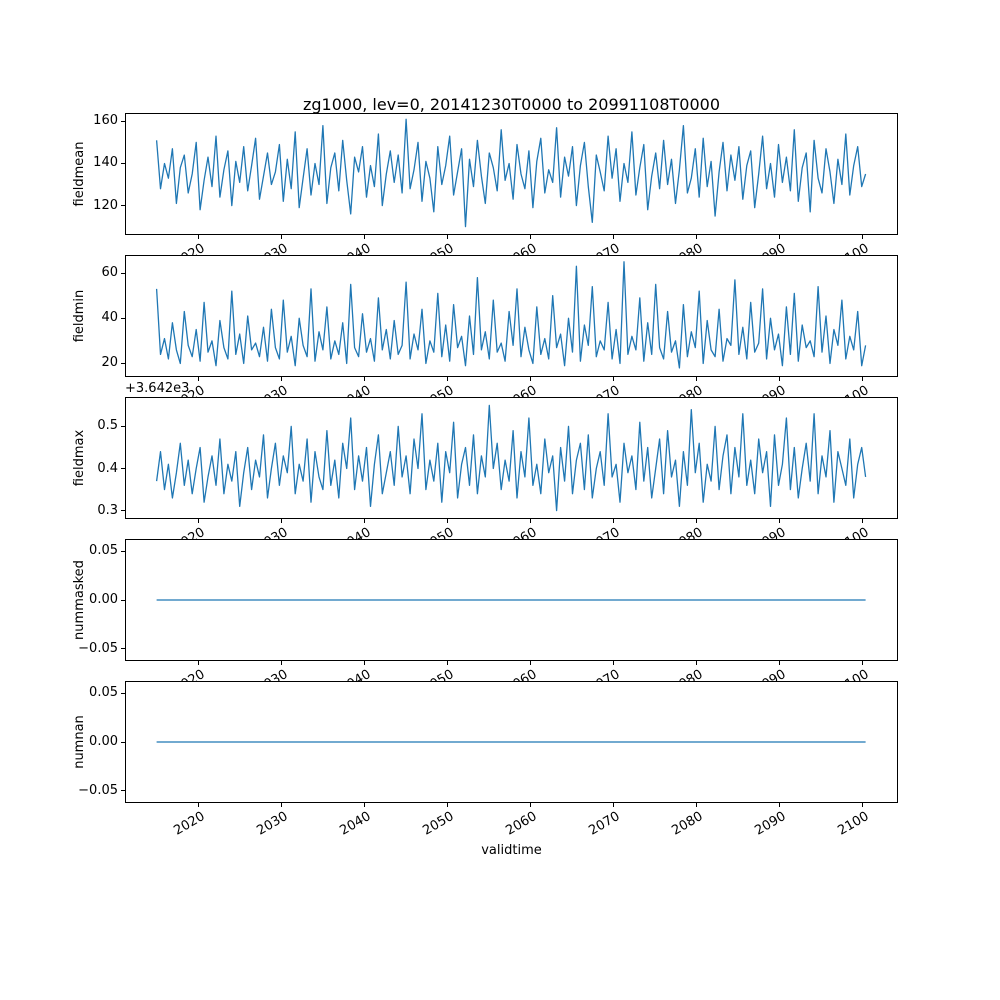 This screenshot has height=1000, width=1000. Describe the element at coordinates (157, 388) in the screenshot. I see `axis-offset-text: +3.642e3` at that location.